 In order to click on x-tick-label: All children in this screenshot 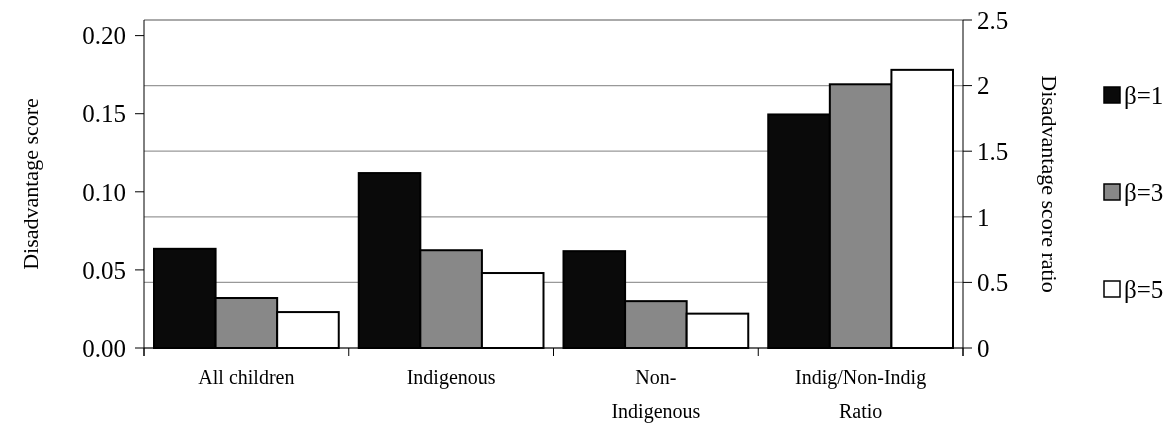, I will do `click(246, 377)`.